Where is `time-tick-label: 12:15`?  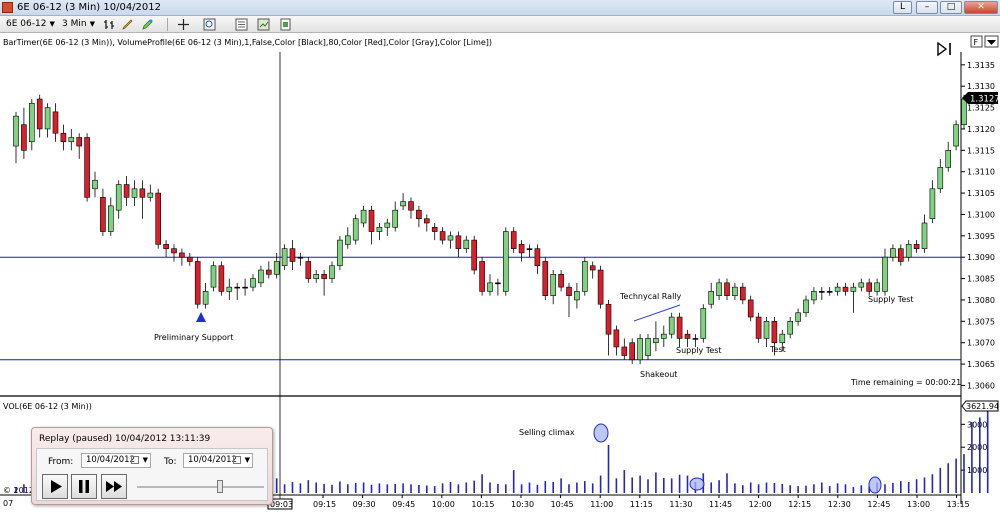 time-tick-label: 12:15 is located at coordinates (799, 504).